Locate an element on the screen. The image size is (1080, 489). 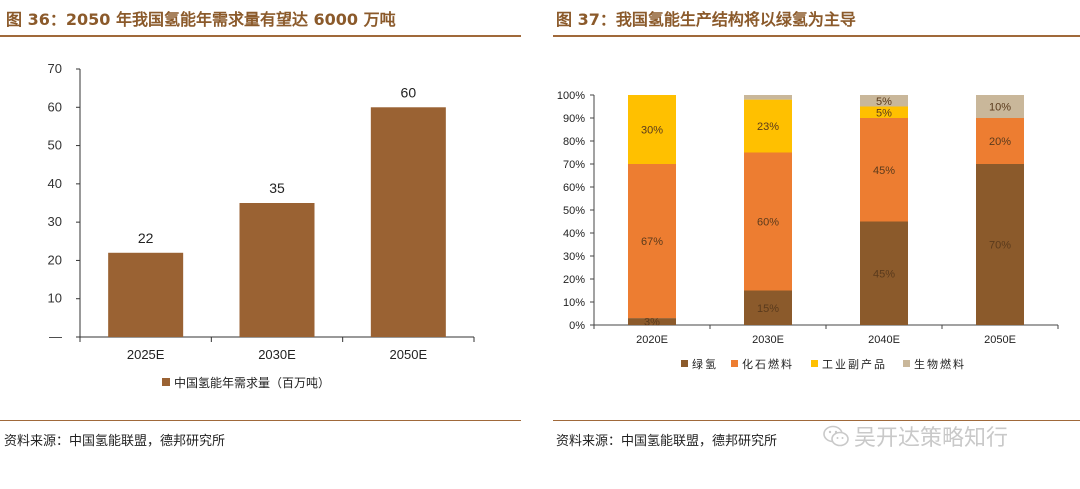
x-tick-label: 2040E is located at coordinates (884, 340).